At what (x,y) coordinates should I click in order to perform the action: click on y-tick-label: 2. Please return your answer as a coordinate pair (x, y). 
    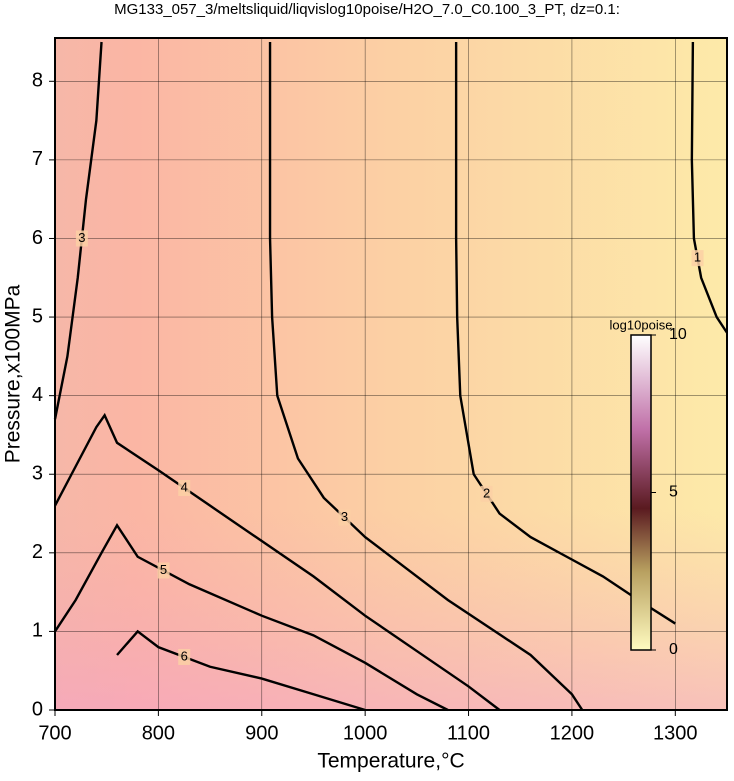
    Looking at the image, I should click on (37, 552).